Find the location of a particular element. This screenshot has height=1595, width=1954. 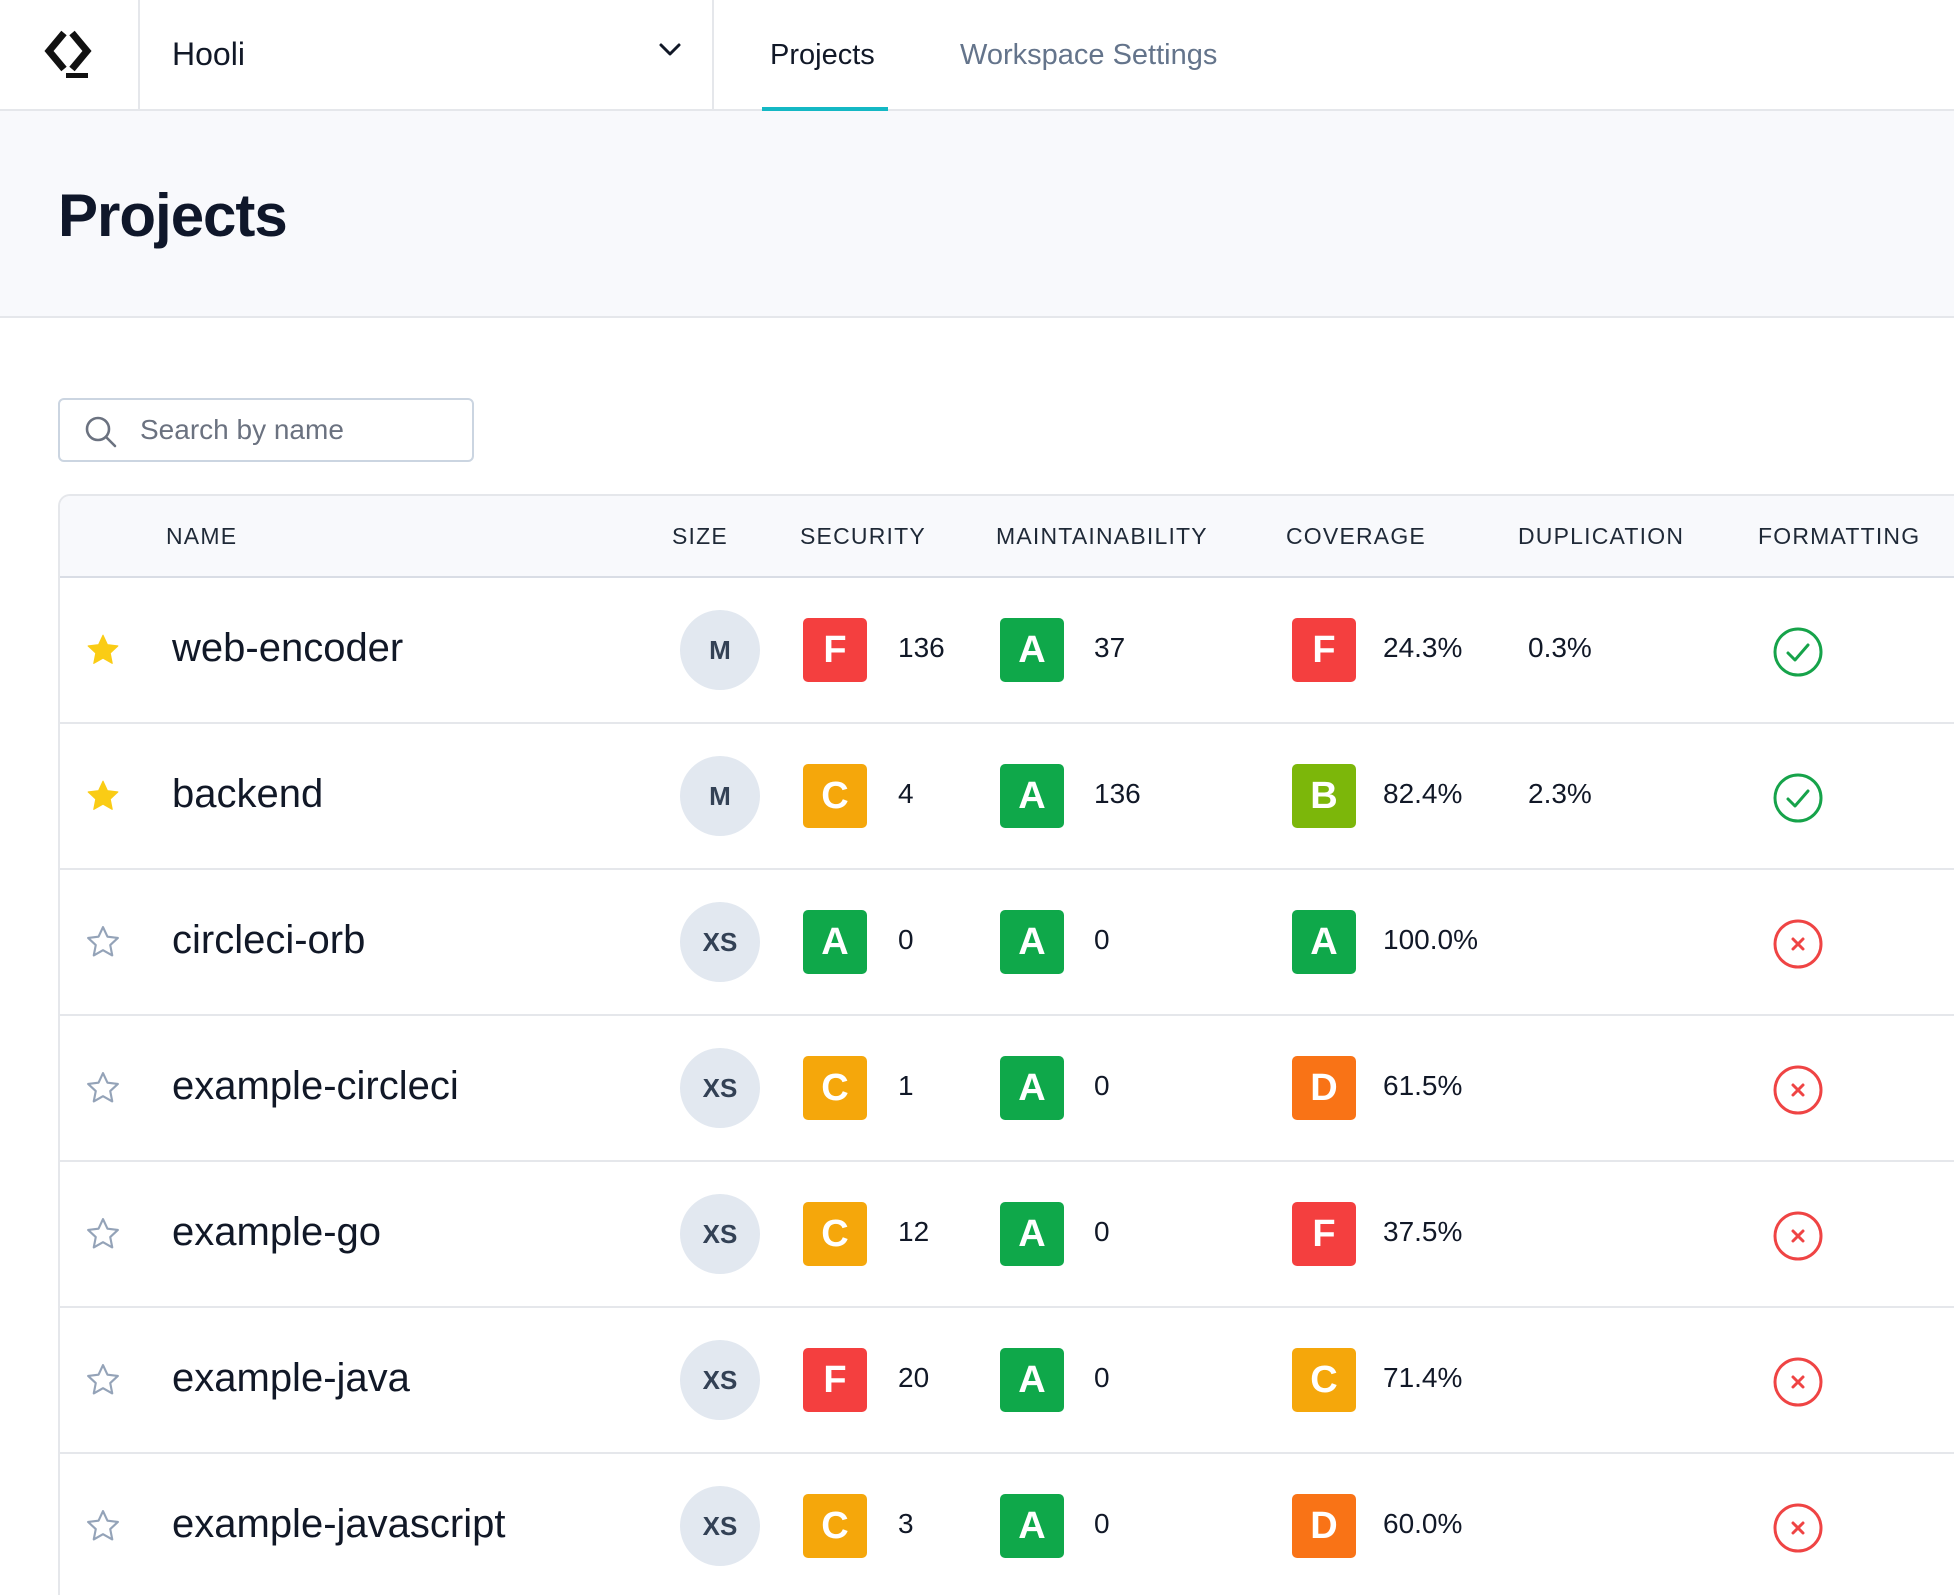

security-issues: 4 is located at coordinates (906, 793).